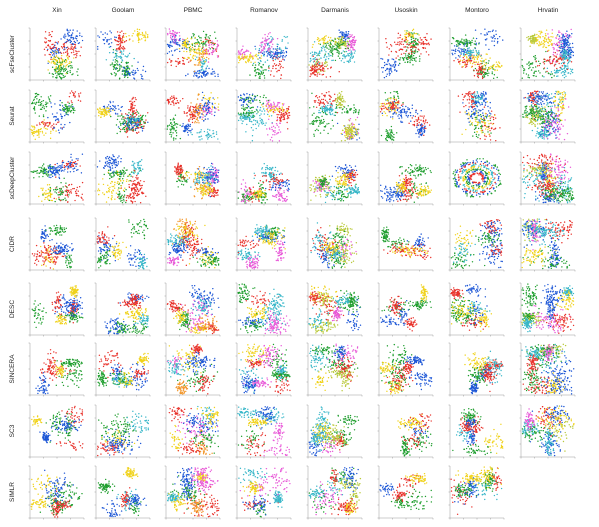 The width and height of the screenshot is (599, 527). What do you see at coordinates (193, 55) in the screenshot?
I see `scatter-panel-scfsecluster-pbmc` at bounding box center [193, 55].